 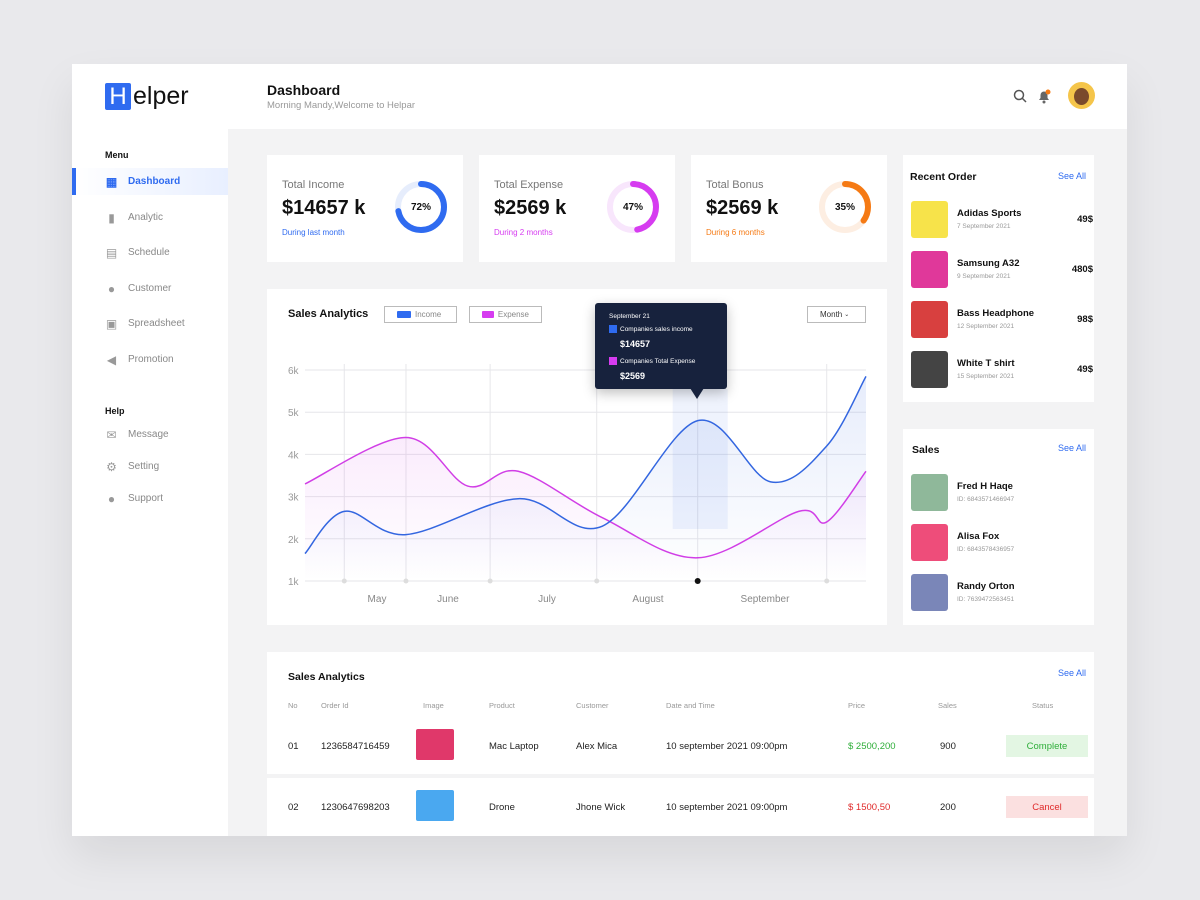 I want to click on sidebar-item-message: ✉ Message, so click(x=150, y=434).